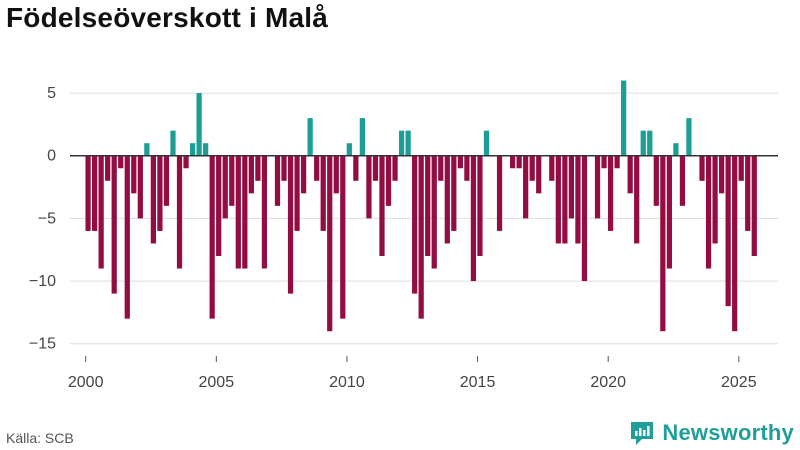 The width and height of the screenshot is (800, 450). I want to click on source-note: Källa: SCB, so click(40, 438).